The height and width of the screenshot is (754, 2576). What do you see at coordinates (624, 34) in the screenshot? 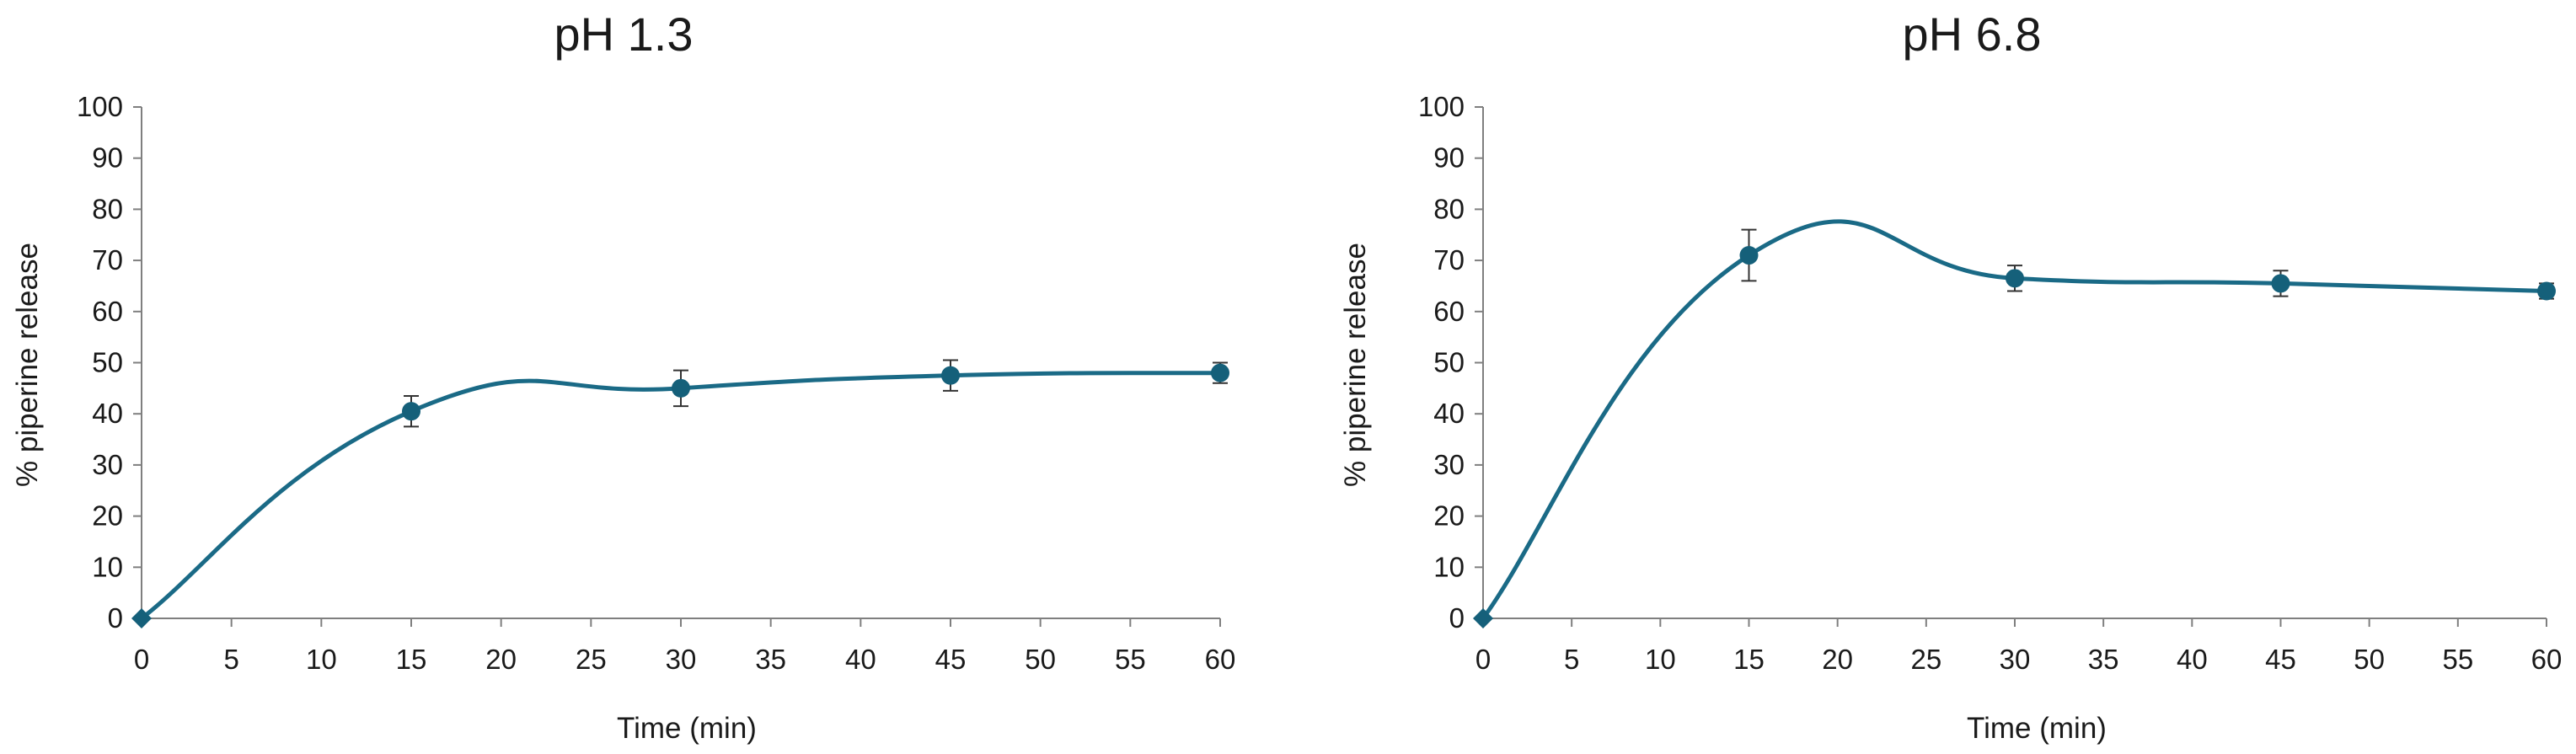
I see `chart-title: pH 1.3` at bounding box center [624, 34].